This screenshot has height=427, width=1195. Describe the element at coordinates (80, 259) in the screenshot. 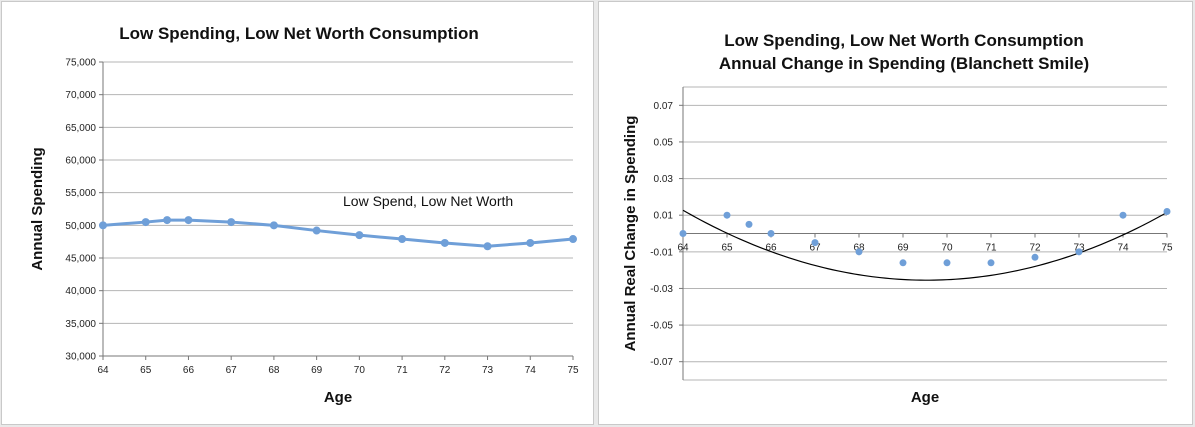

I see `y-tick-label: 45,000` at that location.